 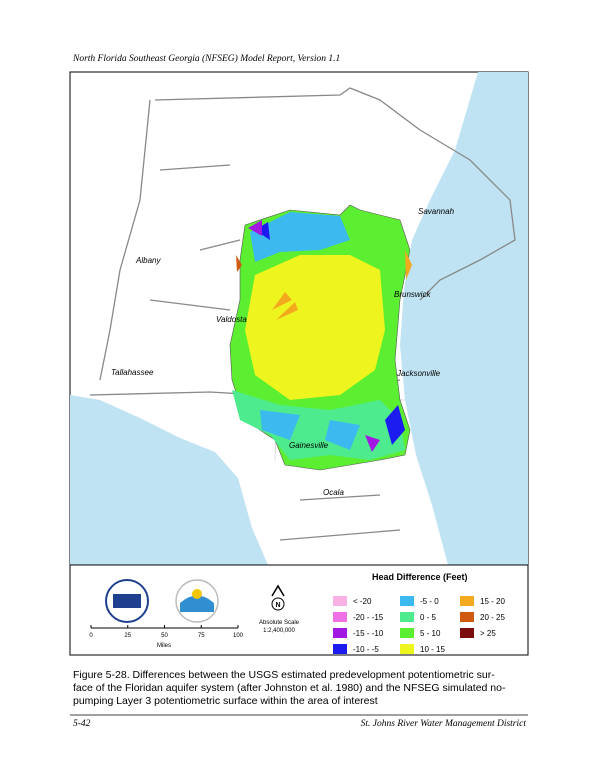 I want to click on scale-bar: 0 25 50 75 100, so click(x=166, y=632).